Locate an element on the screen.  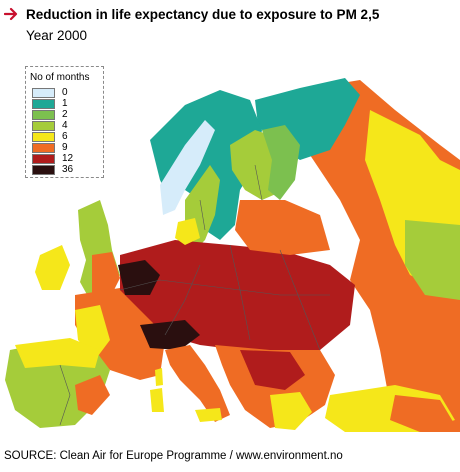
legend-item: 4 is located at coordinates (67, 125).